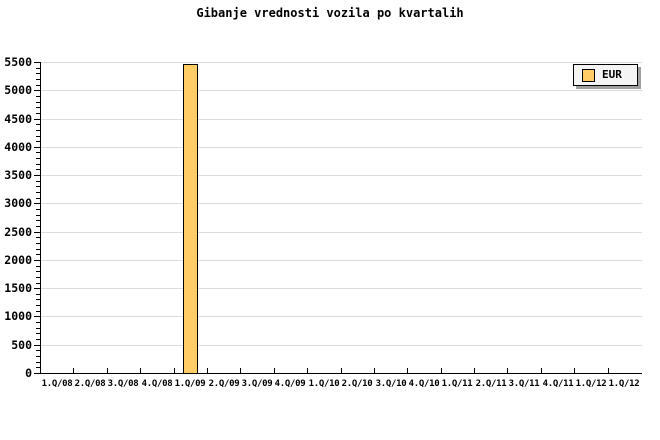 This screenshot has width=660, height=440. What do you see at coordinates (18, 232) in the screenshot?
I see `y-tick-label: 2500` at bounding box center [18, 232].